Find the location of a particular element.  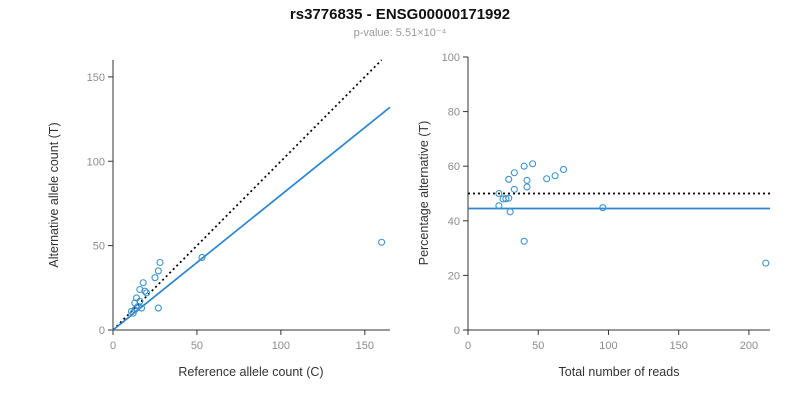

chart-subtitle: p-value: 5.51×10⁻⁴ is located at coordinates (400, 33).